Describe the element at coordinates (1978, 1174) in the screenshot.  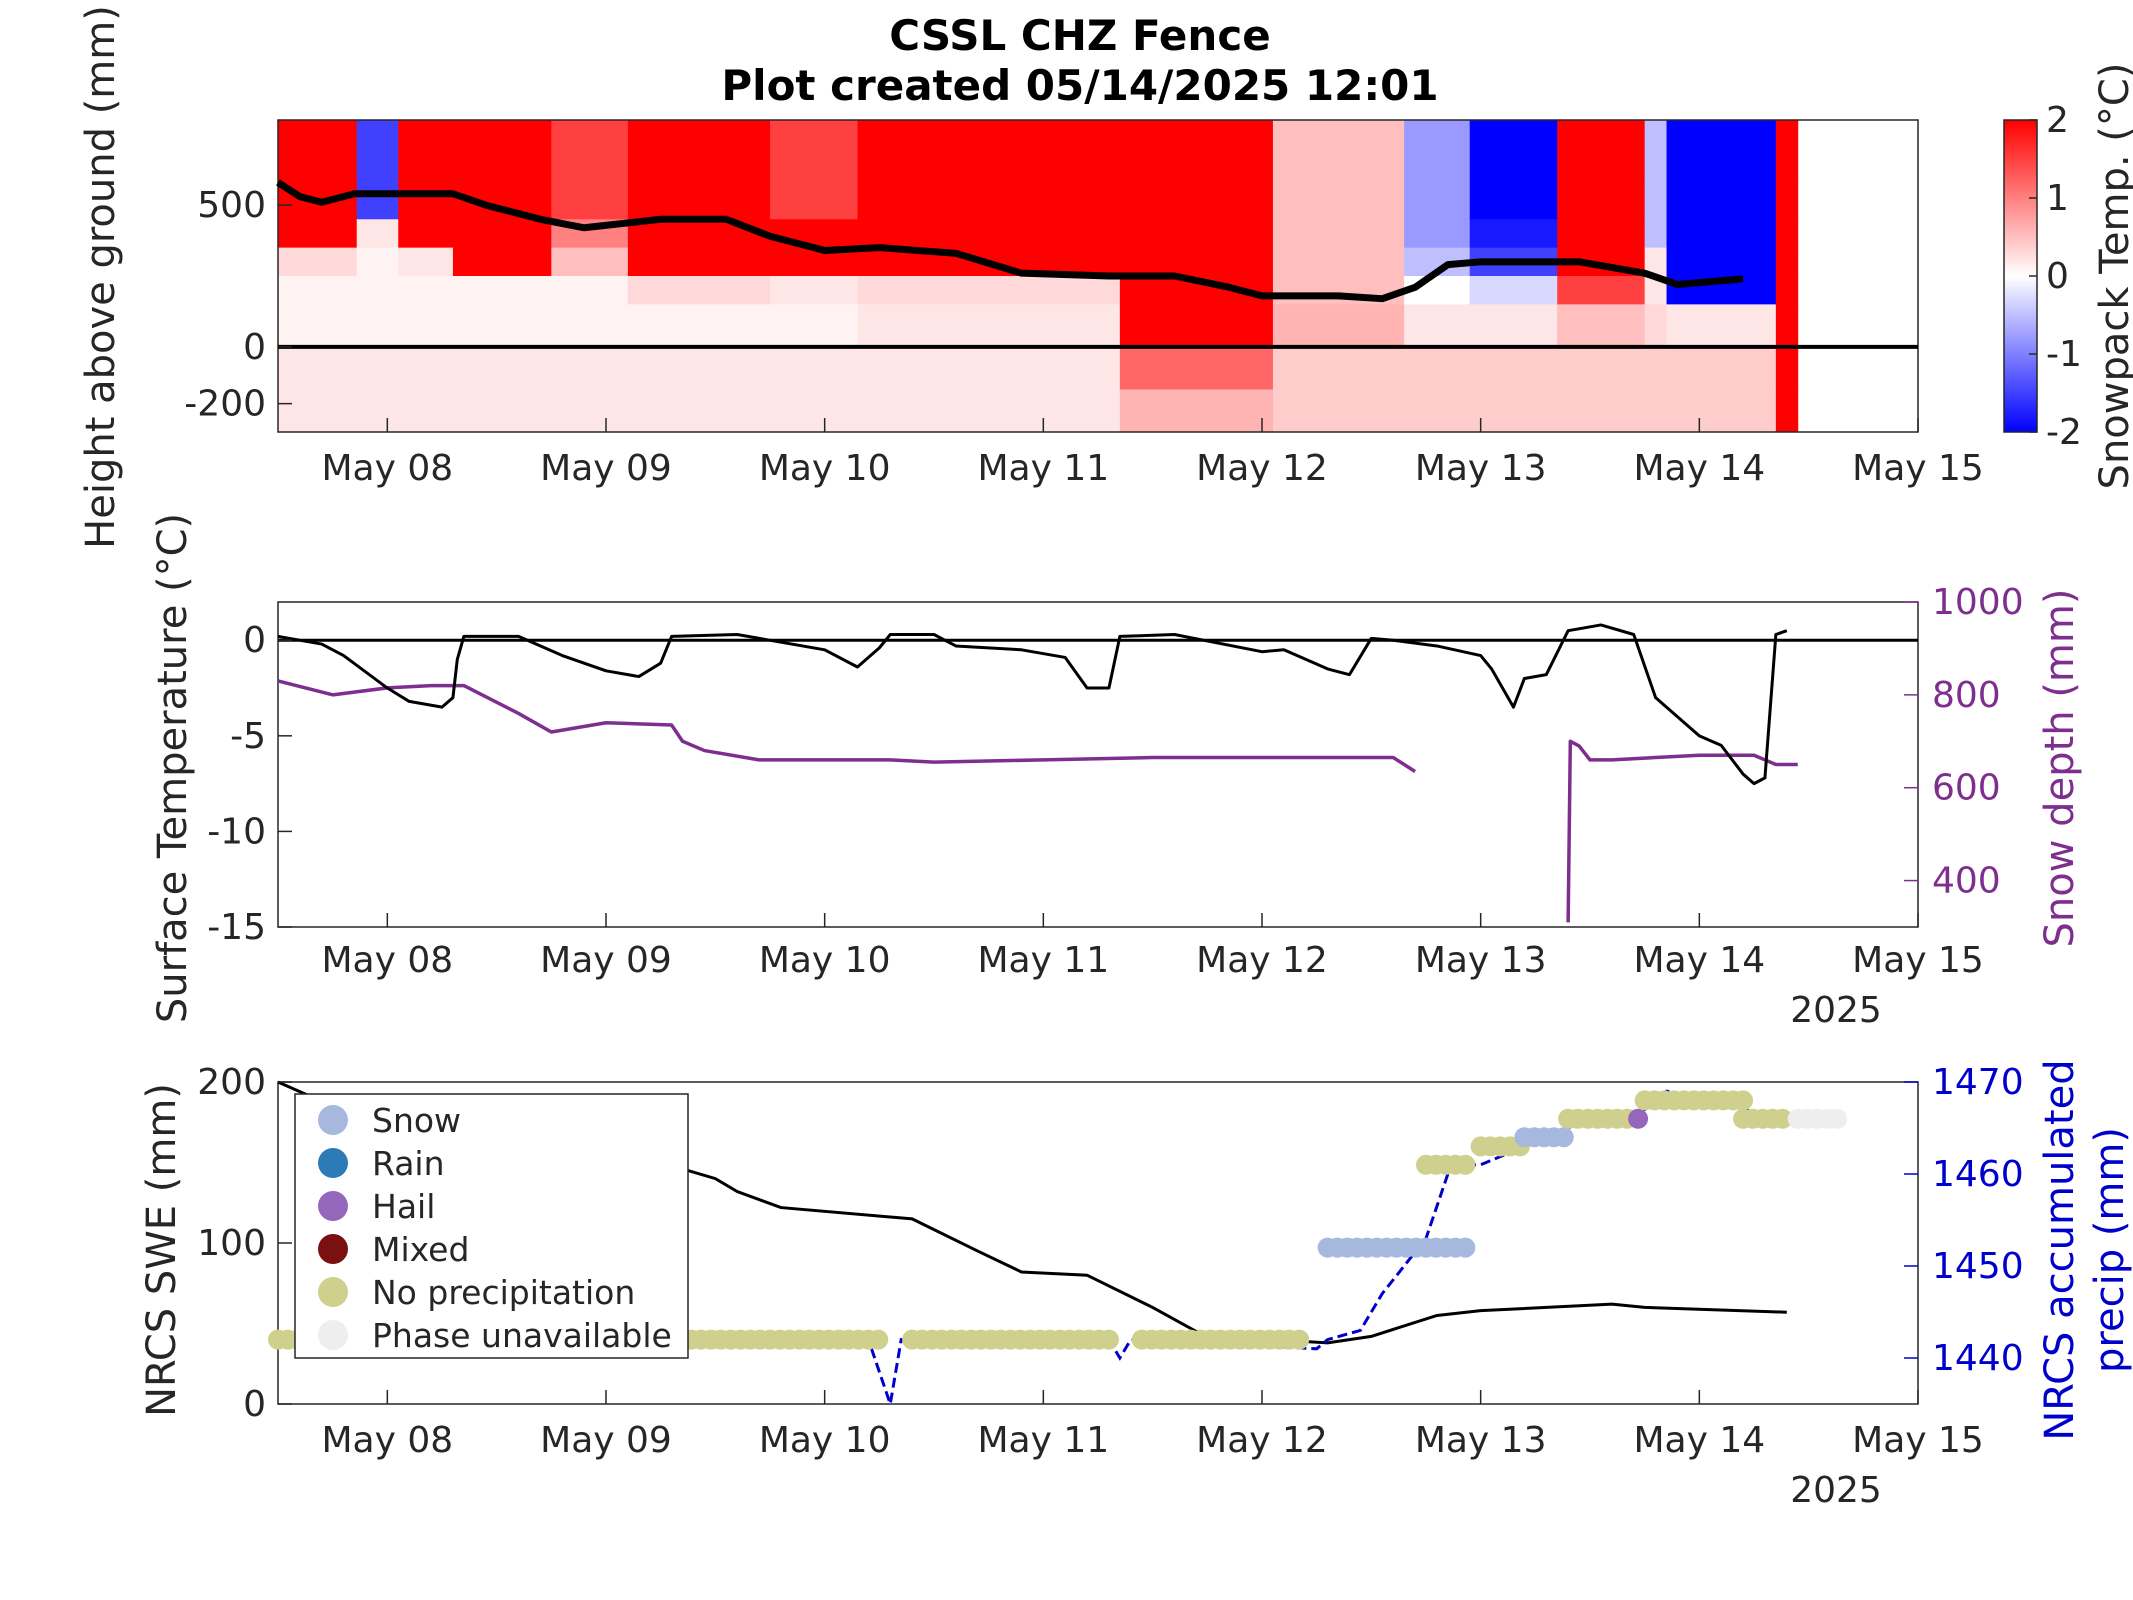
I see `y-right-tick-label: 1460` at that location.